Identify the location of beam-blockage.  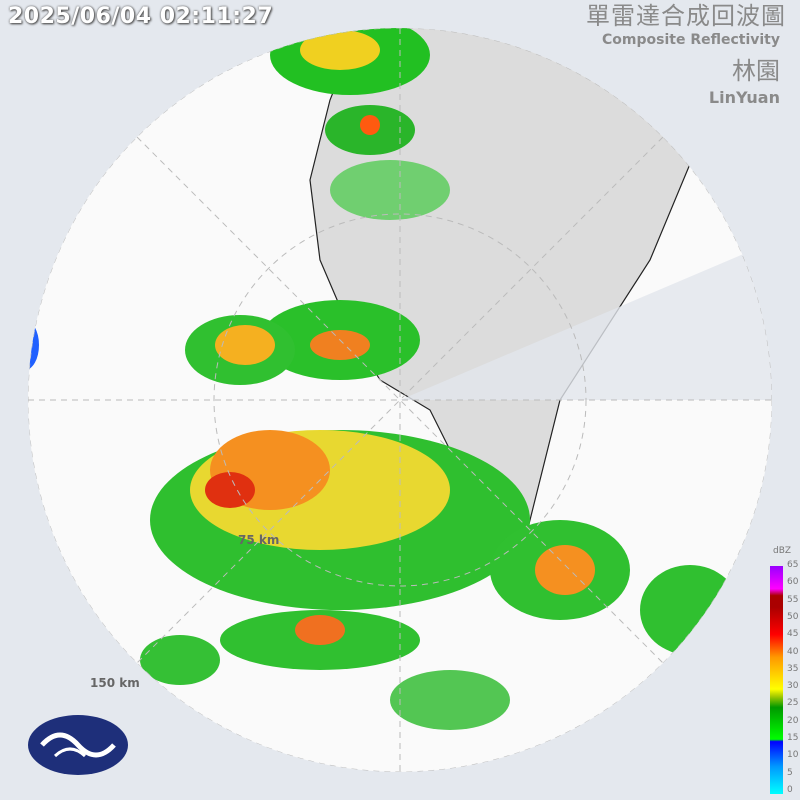
(586, 315).